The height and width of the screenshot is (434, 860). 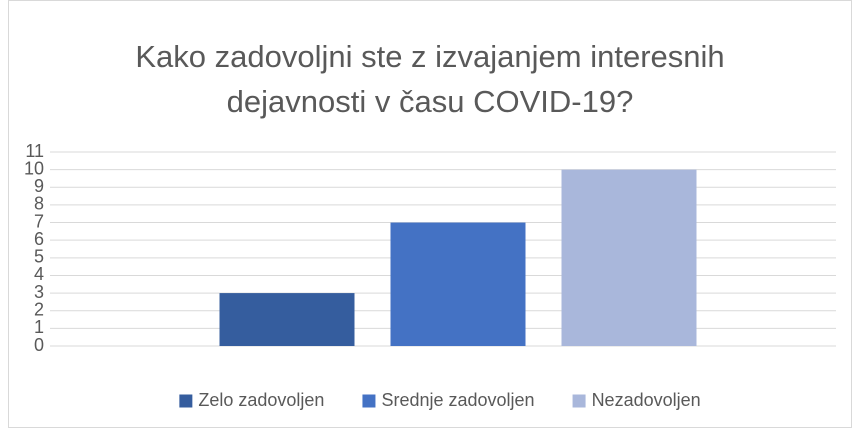 I want to click on y-tick-label: 7, so click(x=39, y=221).